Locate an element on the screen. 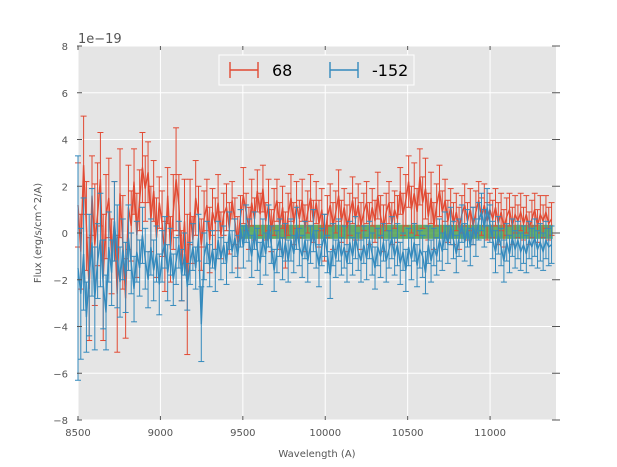 Image resolution: width=617 pixels, height=467 pixels. y-tick-label: 2 is located at coordinates (65, 187).